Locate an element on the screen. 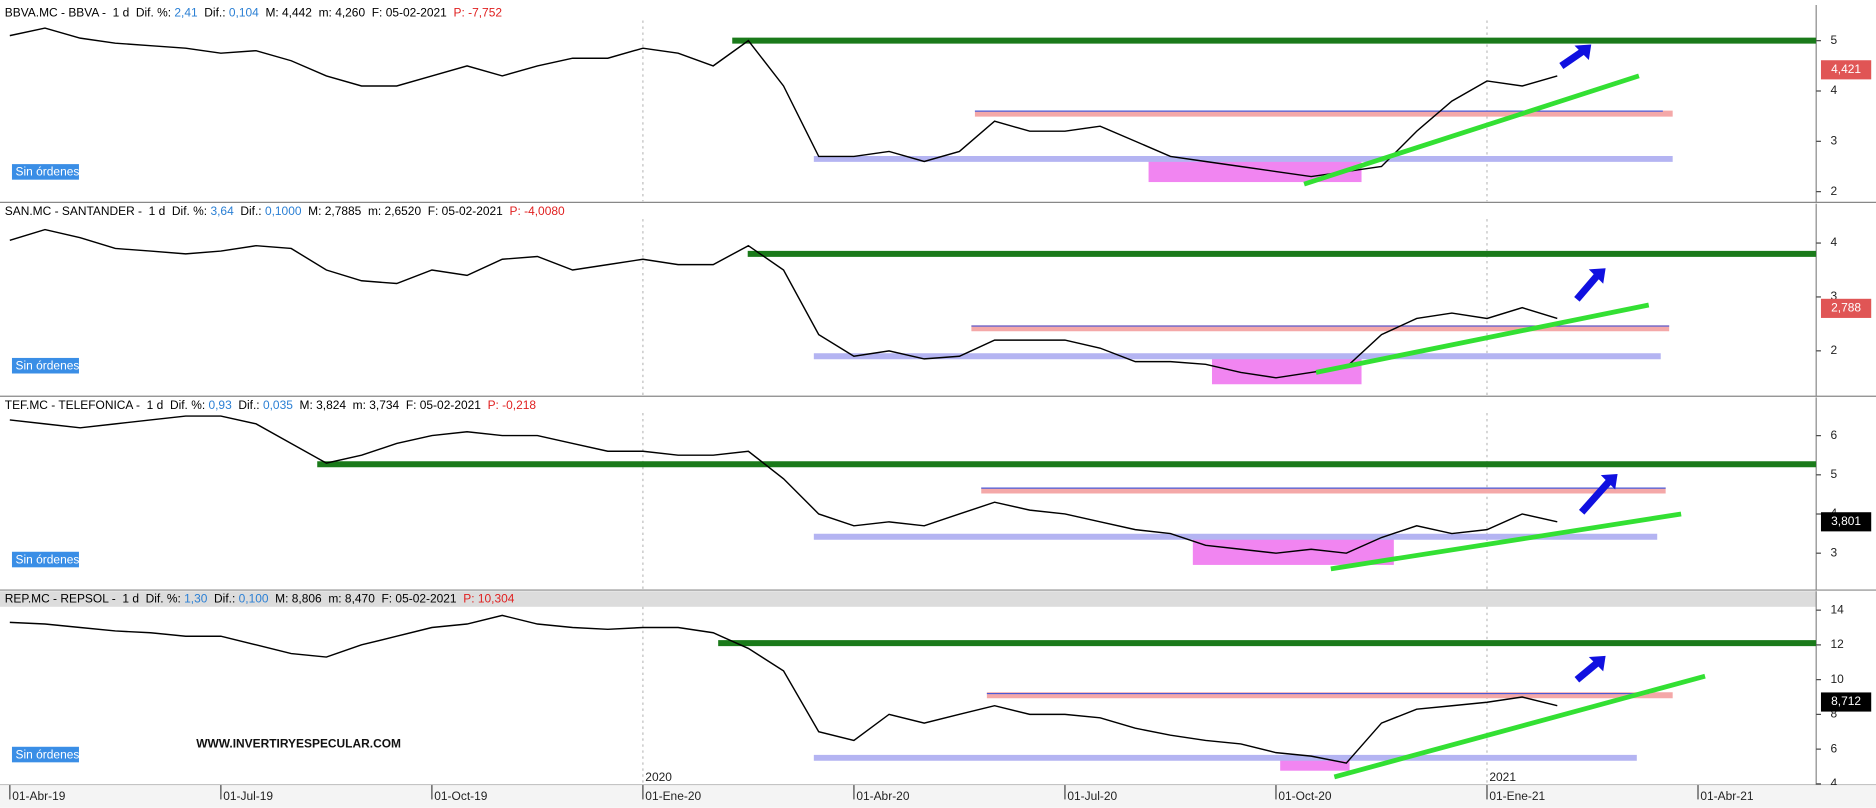 The height and width of the screenshot is (808, 1876). x-tick-label: 01-Ene-20 is located at coordinates (673, 796).